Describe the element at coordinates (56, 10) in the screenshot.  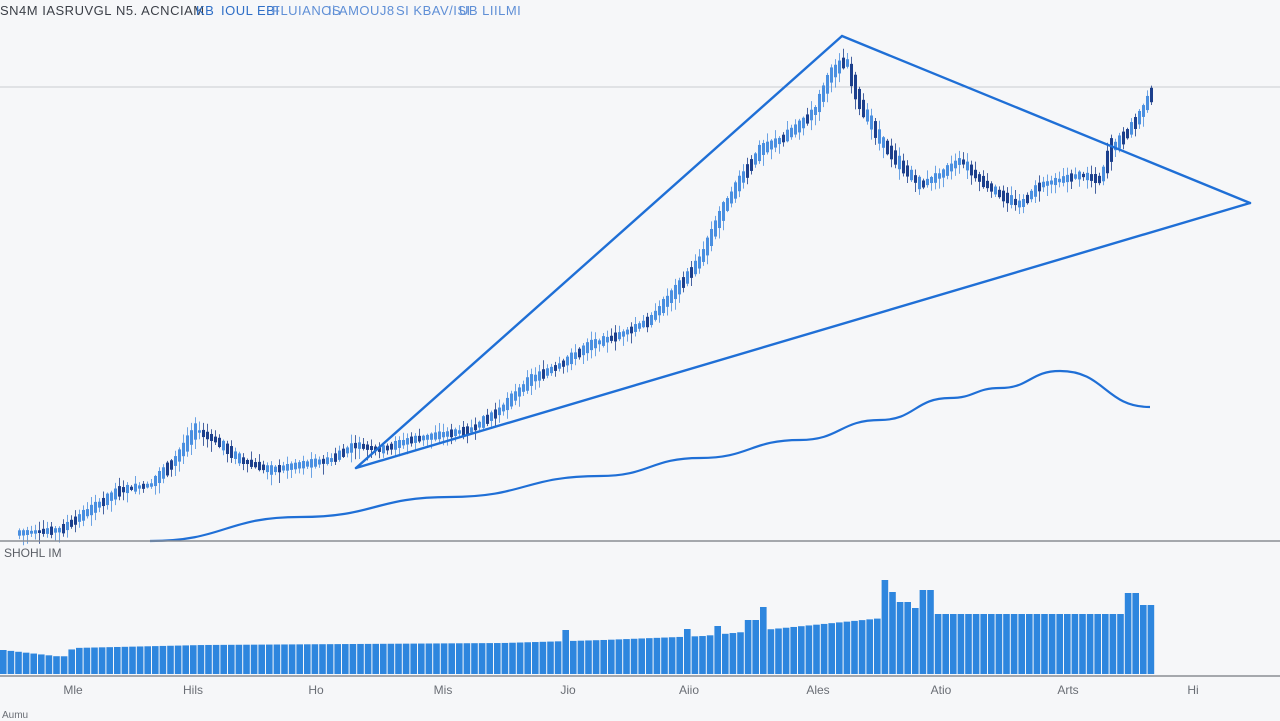
I see `header-segment: SN4M IASRUVGL` at that location.